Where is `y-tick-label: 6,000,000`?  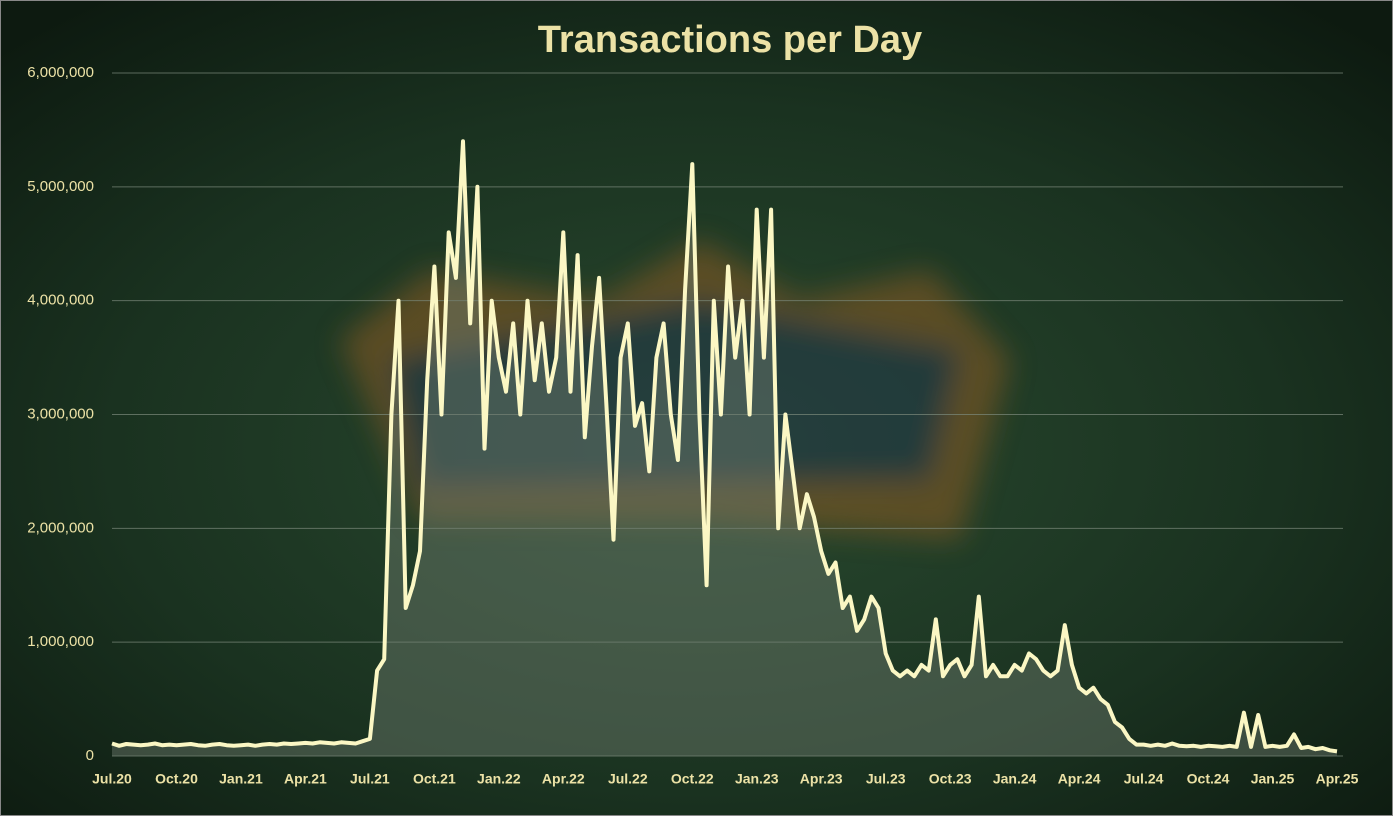
y-tick-label: 6,000,000 is located at coordinates (60, 72).